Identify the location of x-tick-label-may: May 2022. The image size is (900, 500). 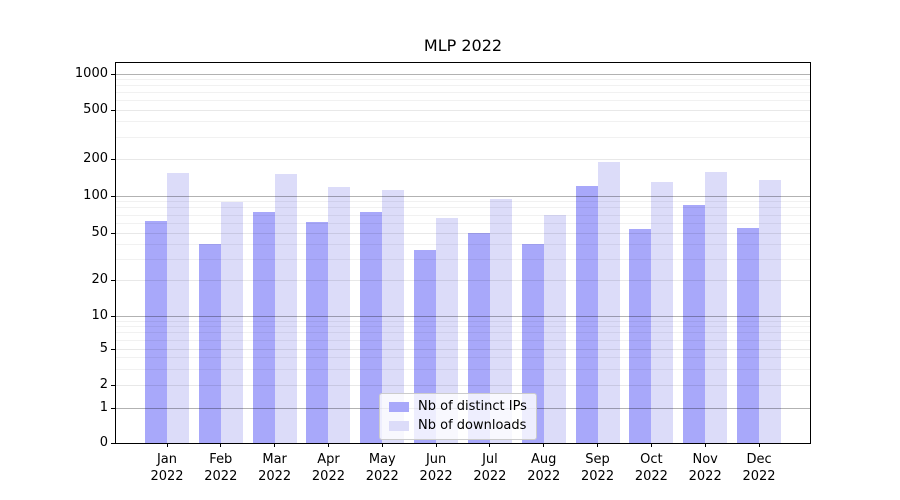
(382, 468).